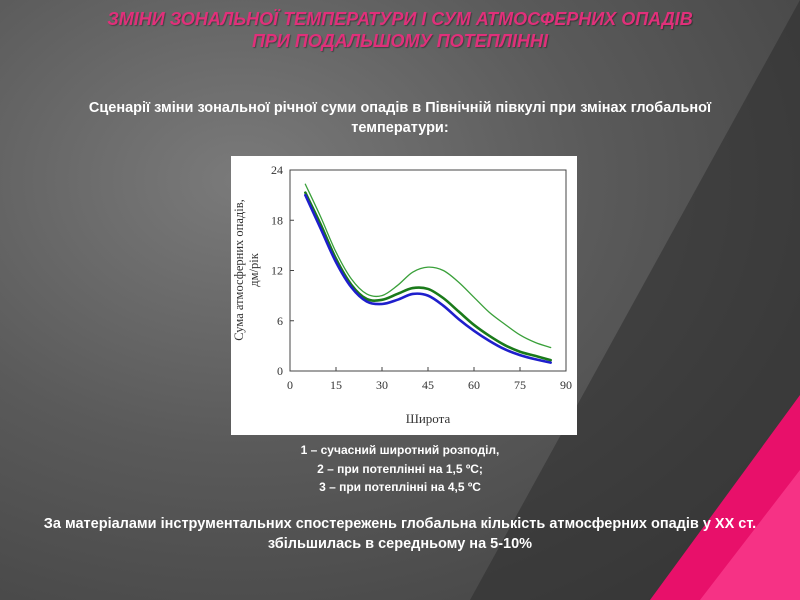  Describe the element at coordinates (428, 385) in the screenshot. I see `x-tick-label: 45` at that location.